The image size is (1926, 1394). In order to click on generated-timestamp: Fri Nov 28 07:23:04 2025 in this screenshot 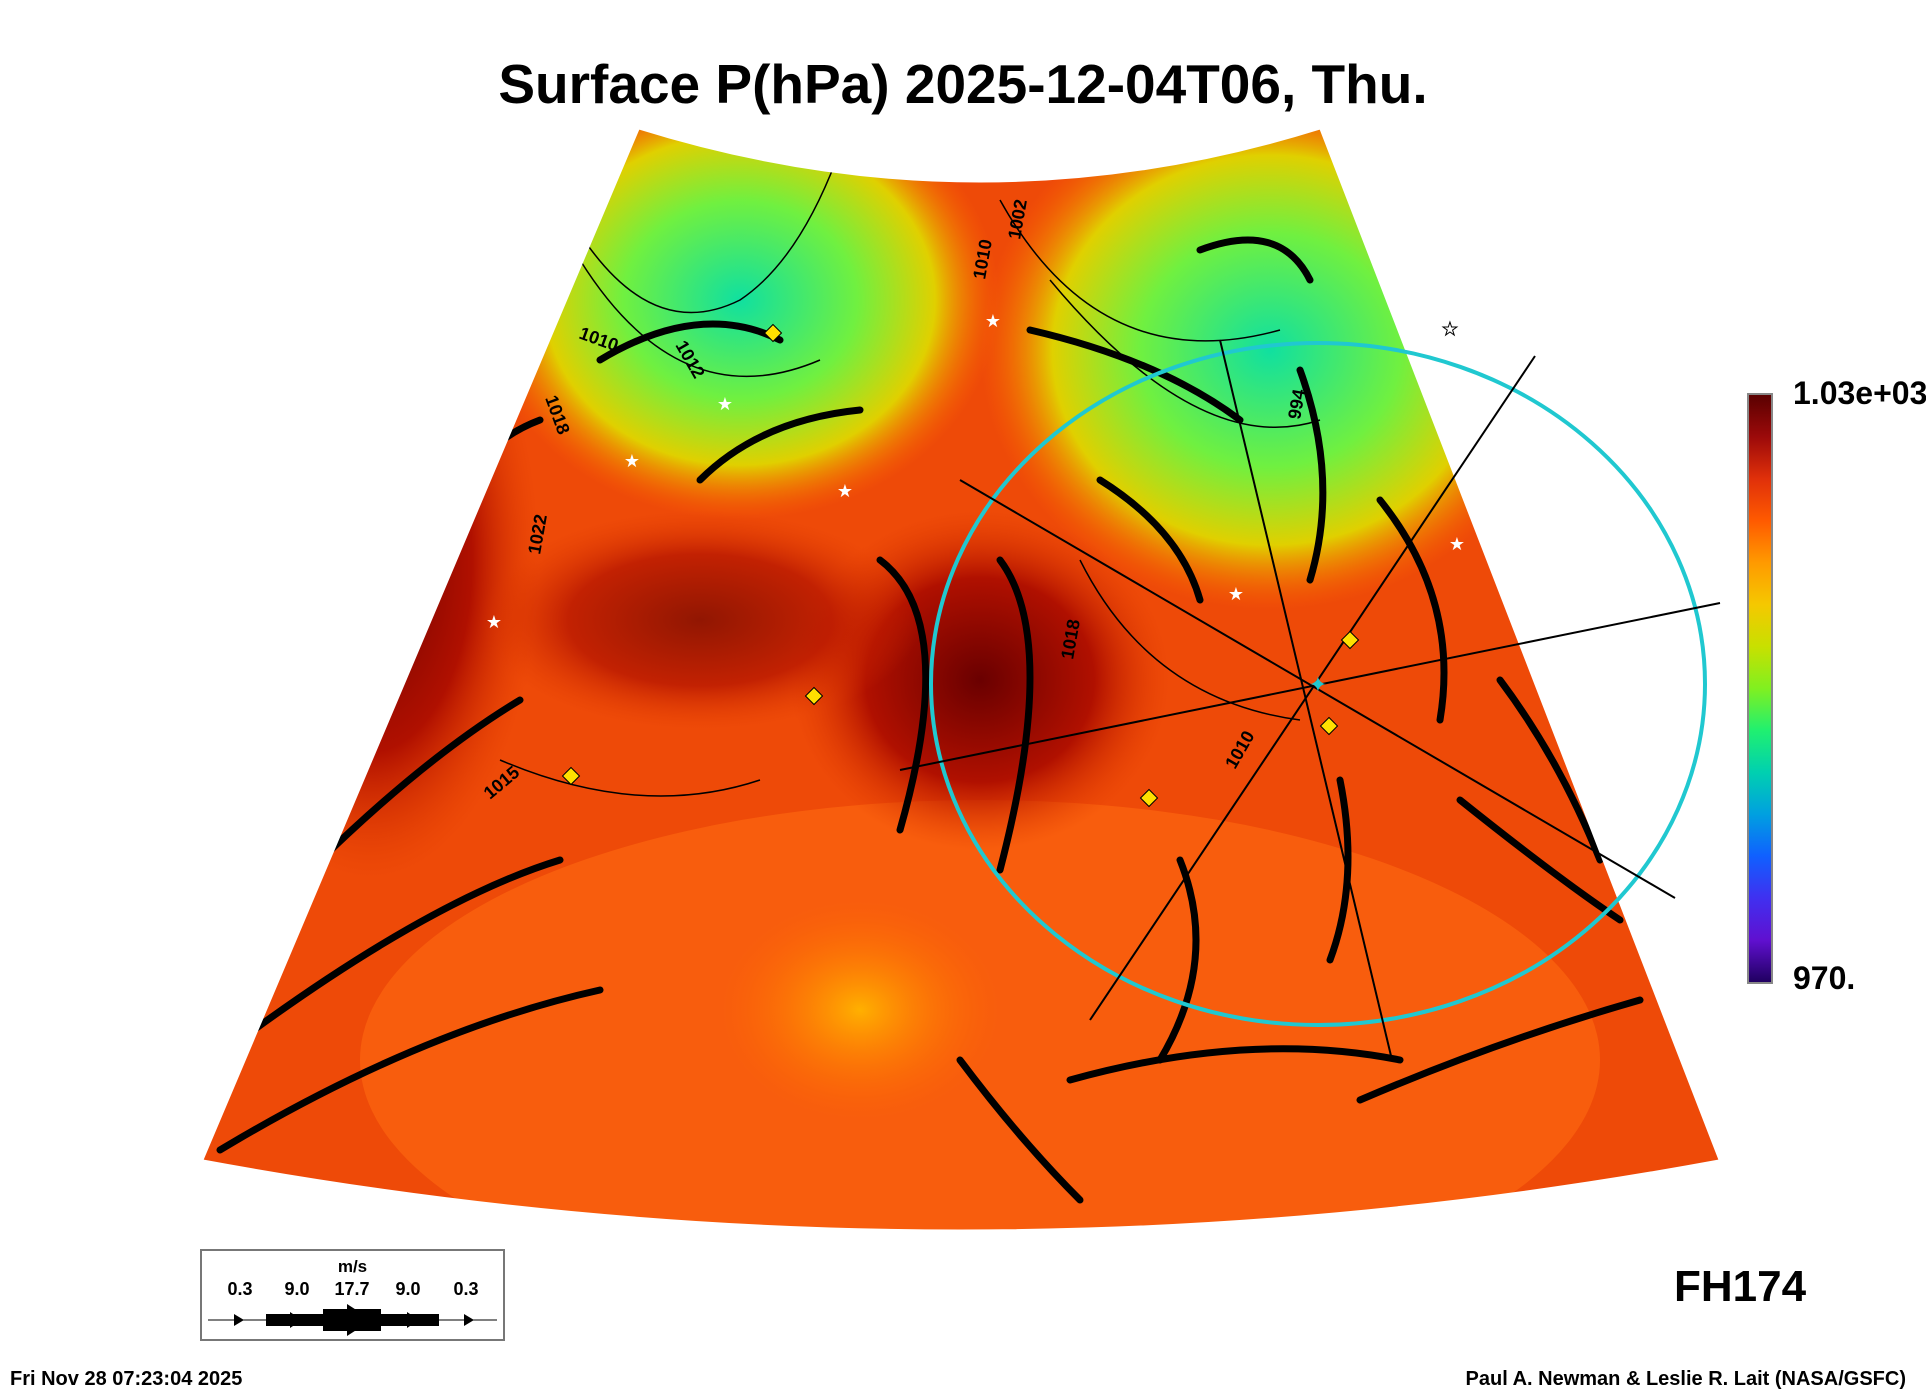, I will do `click(126, 1379)`.